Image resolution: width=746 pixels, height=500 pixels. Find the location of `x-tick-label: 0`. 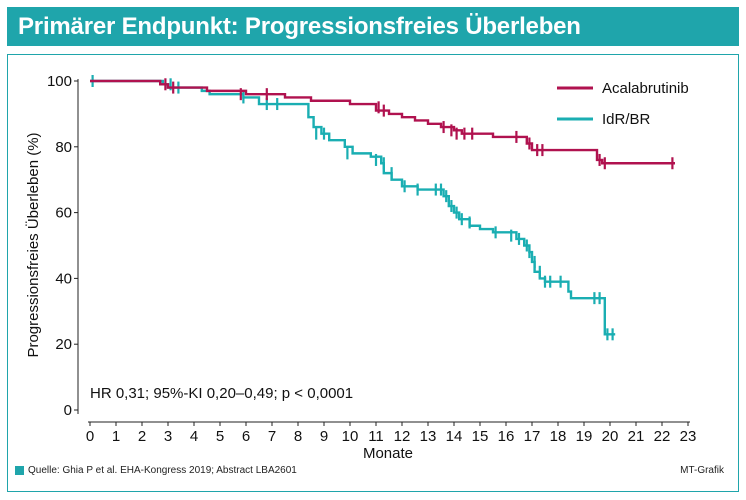

x-tick-label: 0 is located at coordinates (90, 436).